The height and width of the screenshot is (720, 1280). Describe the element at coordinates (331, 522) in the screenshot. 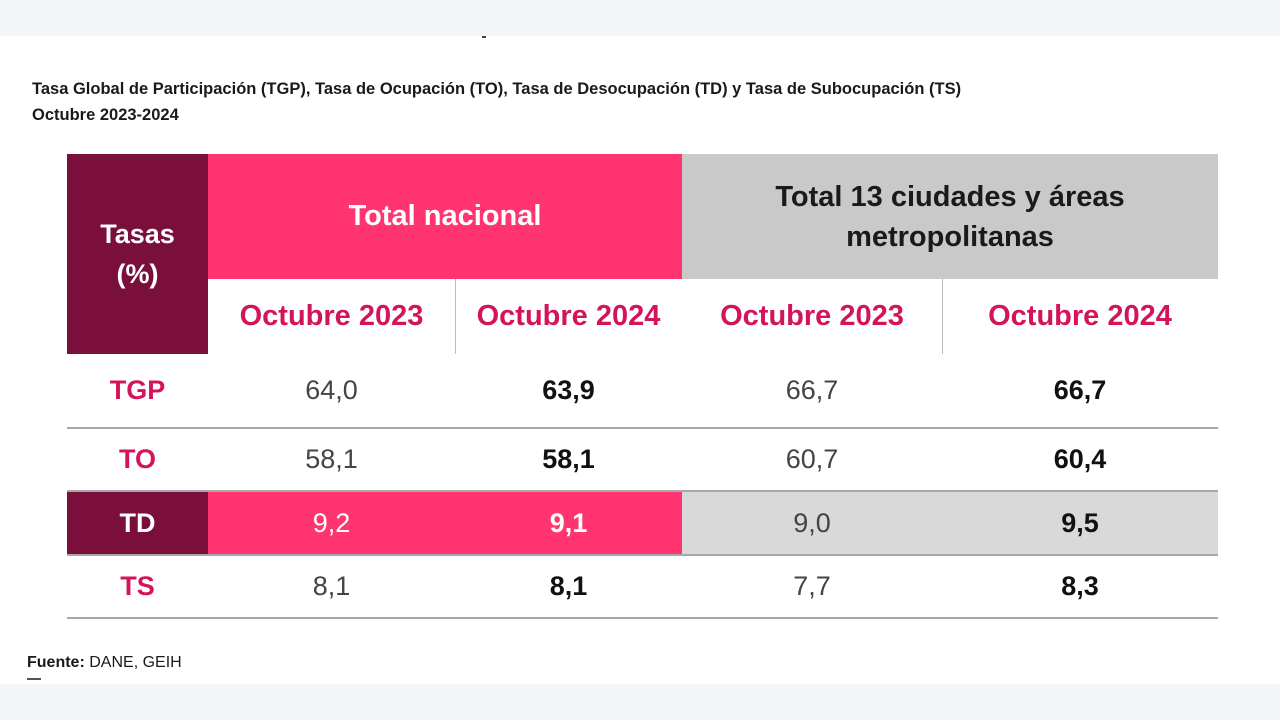

I see `value-cell: 9,2` at that location.